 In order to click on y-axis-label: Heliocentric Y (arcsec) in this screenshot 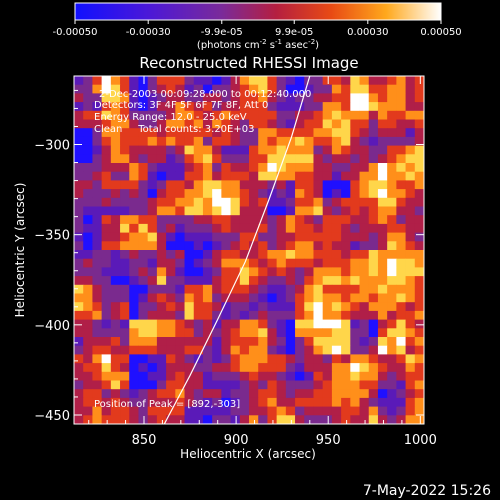, I will do `click(20, 250)`.